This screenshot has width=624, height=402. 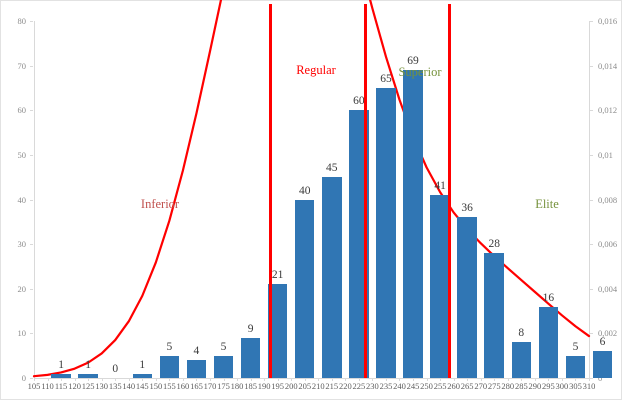 What do you see at coordinates (129, 386) in the screenshot?
I see `x-axis-tick-label: 140` at bounding box center [129, 386].